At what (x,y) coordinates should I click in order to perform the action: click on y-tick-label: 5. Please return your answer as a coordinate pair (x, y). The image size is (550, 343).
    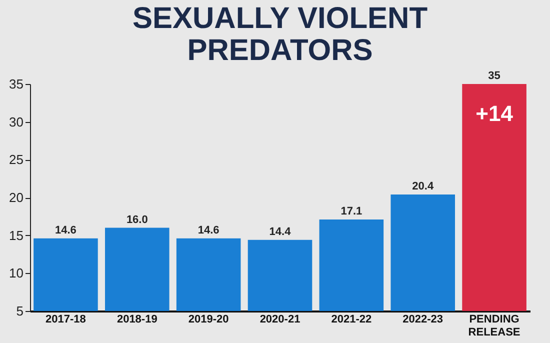
    Looking at the image, I should click on (20, 311).